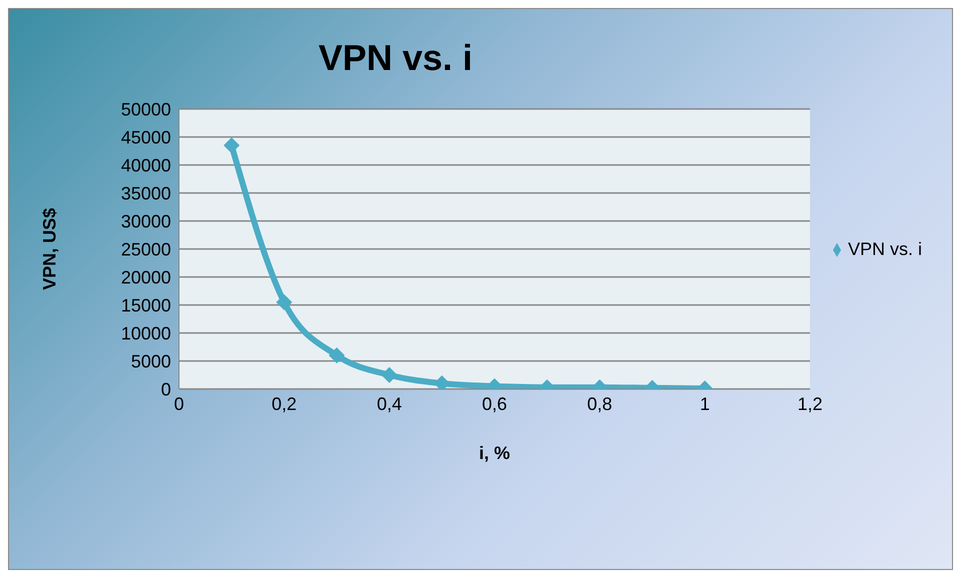 This screenshot has width=961, height=578. Describe the element at coordinates (145, 109) in the screenshot. I see `y-tick-label: 50000` at that location.